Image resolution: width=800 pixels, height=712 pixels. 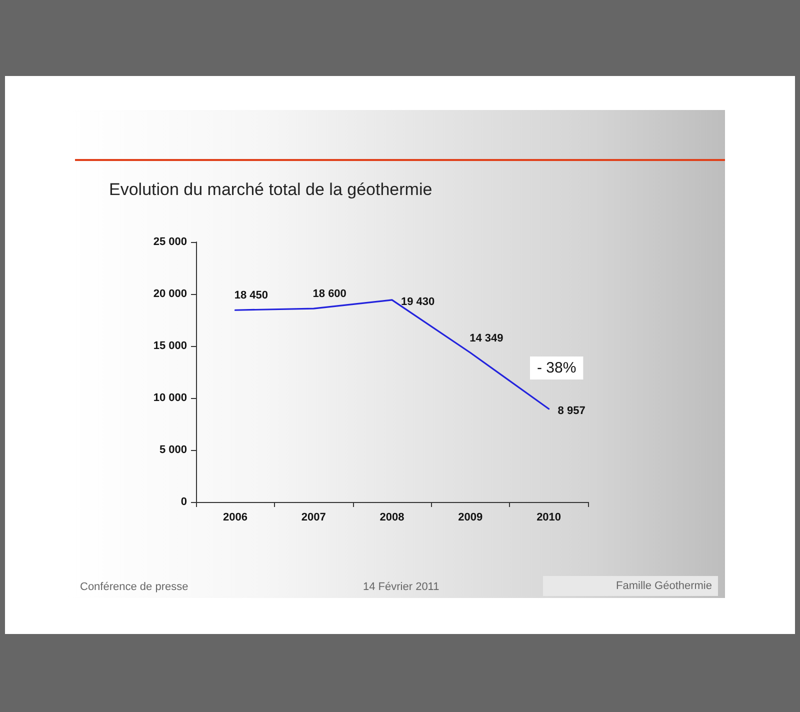 I want to click on data-label: 18 450, so click(x=251, y=296).